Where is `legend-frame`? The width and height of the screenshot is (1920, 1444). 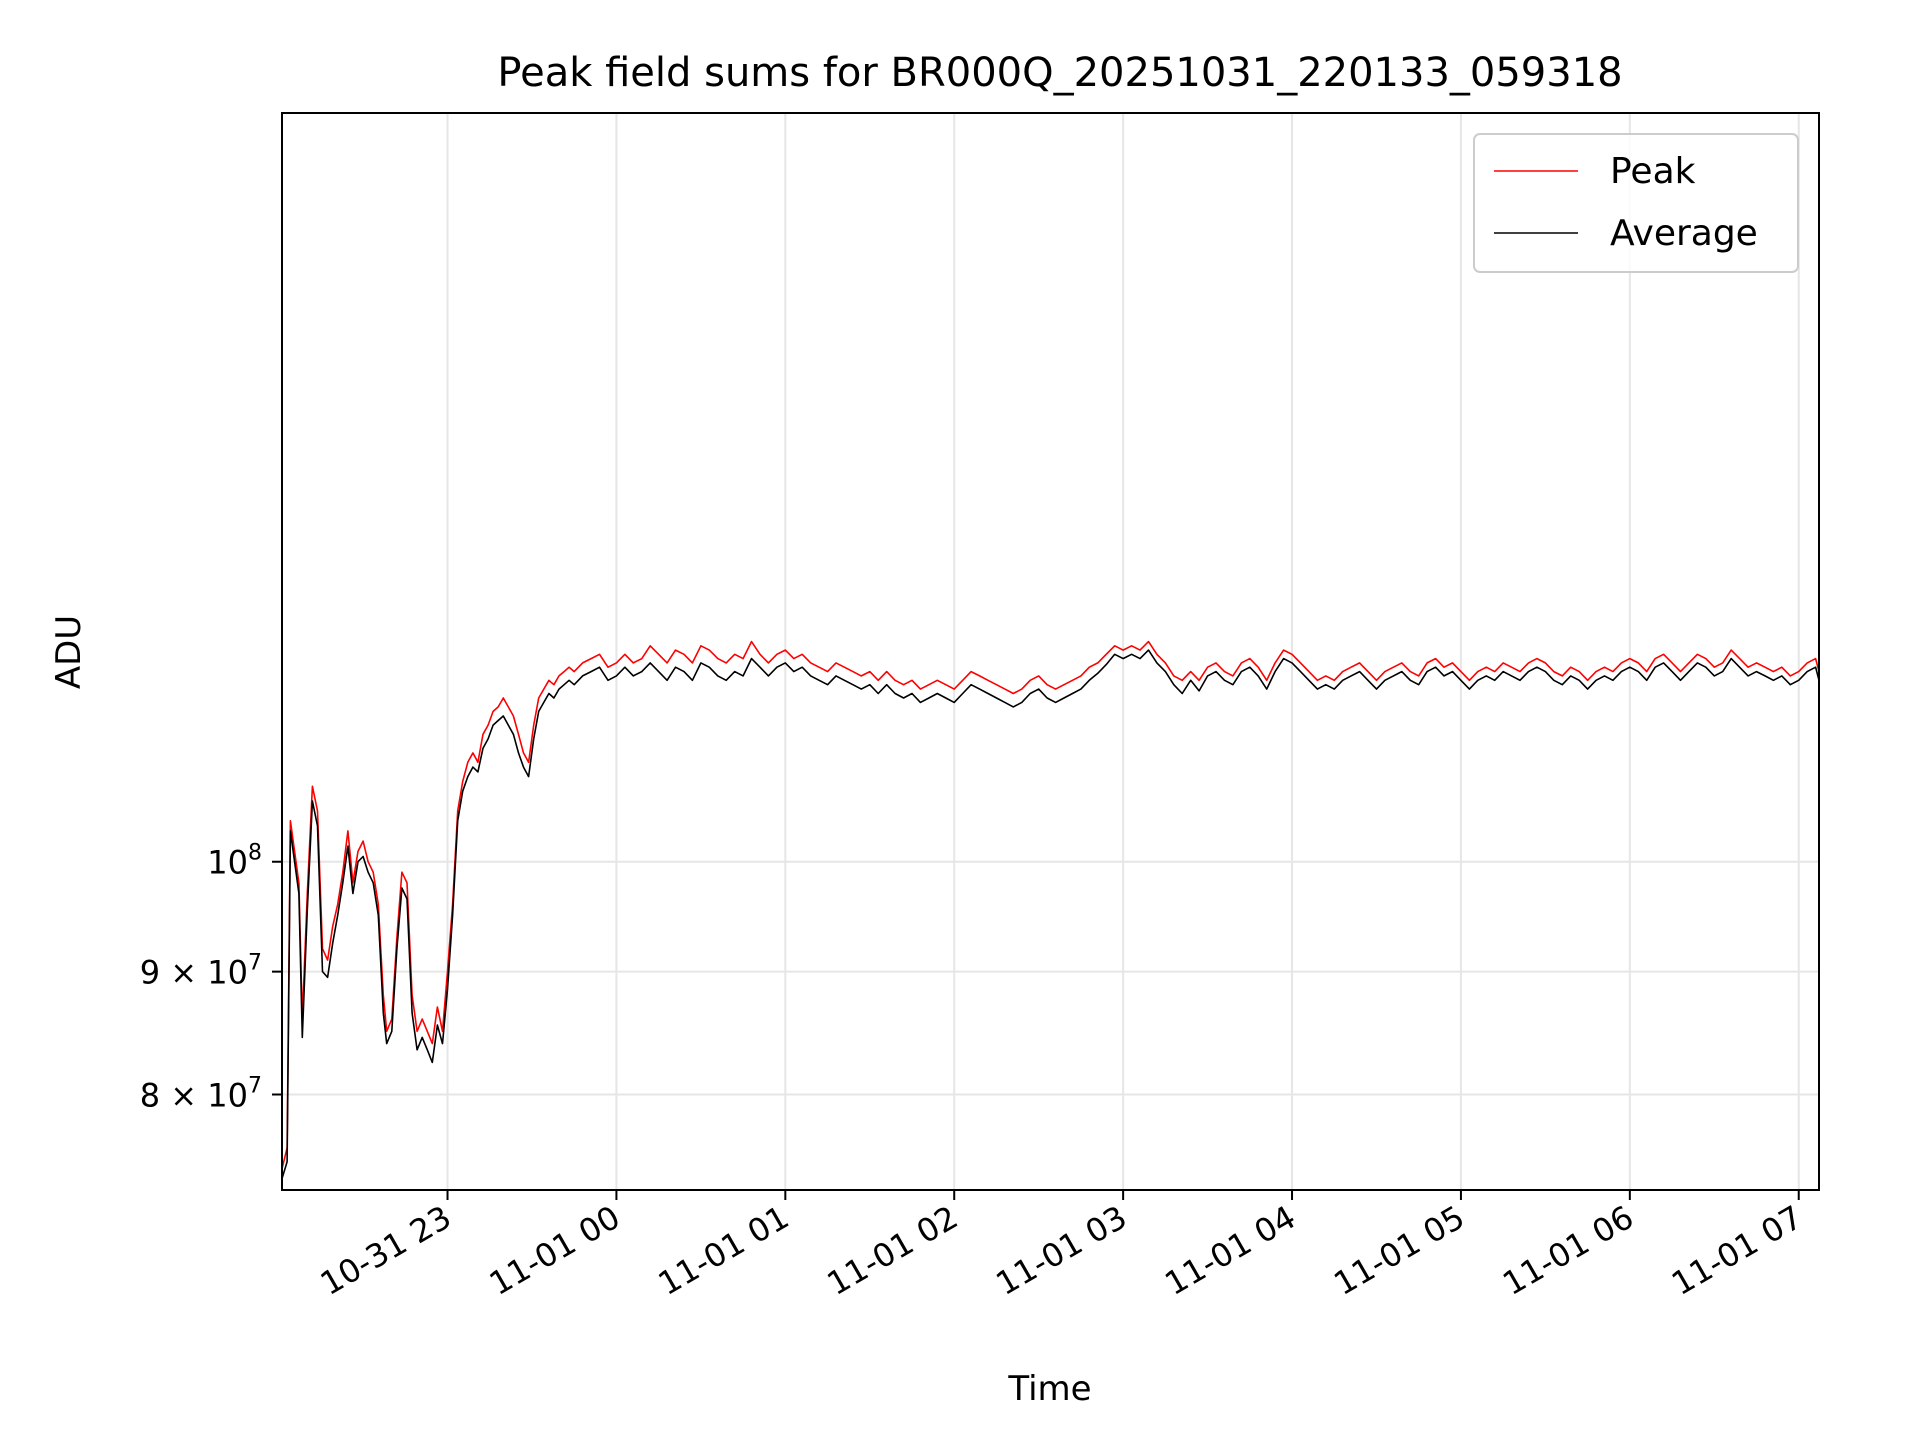
legend-frame is located at coordinates (1636, 203).